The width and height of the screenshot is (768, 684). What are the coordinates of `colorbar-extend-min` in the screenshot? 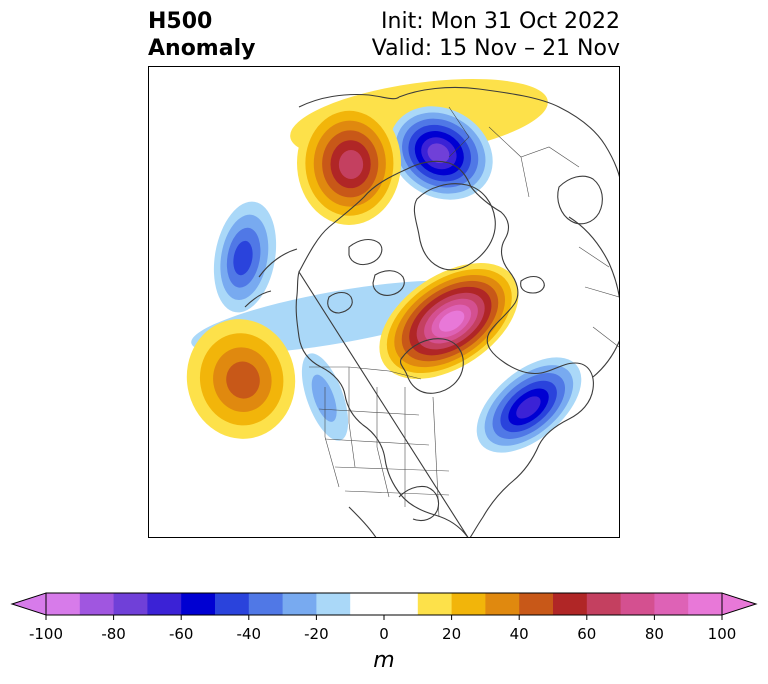 It's located at (28, 604).